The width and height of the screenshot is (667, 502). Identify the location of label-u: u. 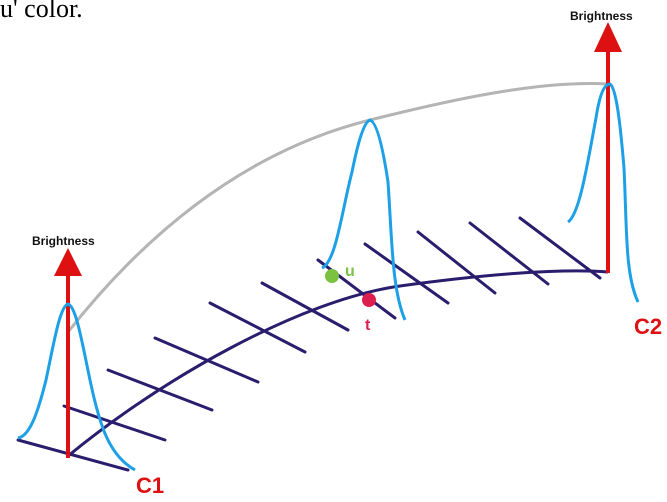
(350, 271).